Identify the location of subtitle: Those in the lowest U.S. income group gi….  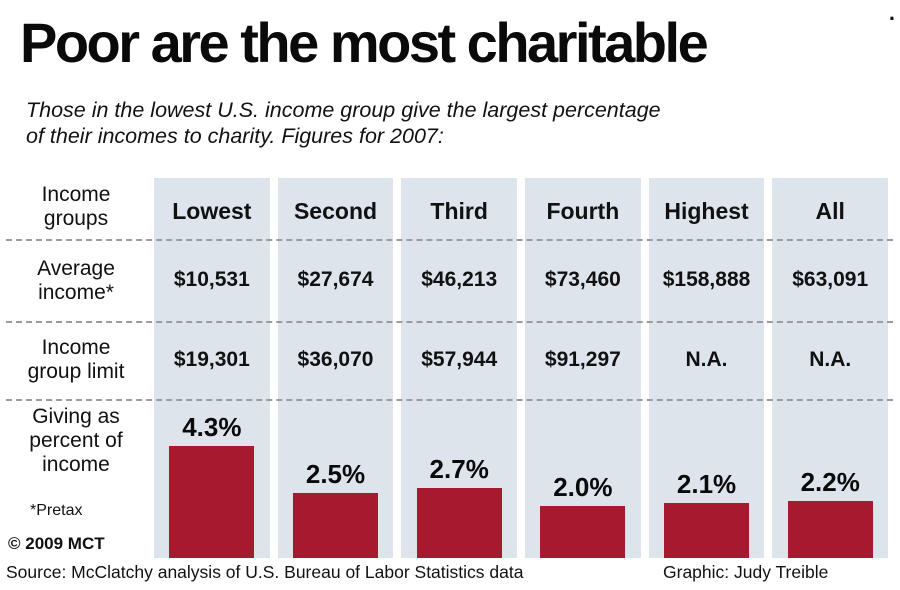
(343, 123).